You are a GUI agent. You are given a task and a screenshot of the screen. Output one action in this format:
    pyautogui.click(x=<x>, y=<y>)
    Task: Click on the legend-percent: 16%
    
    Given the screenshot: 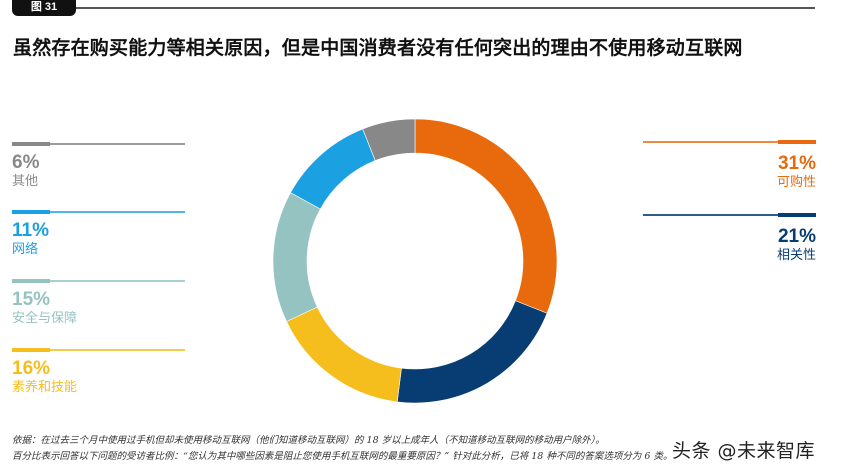 What is the action you would take?
    pyautogui.click(x=31, y=368)
    